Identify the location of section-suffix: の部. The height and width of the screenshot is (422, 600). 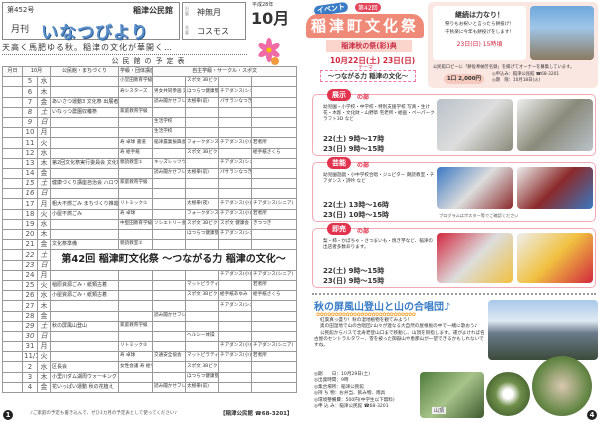
(363, 231).